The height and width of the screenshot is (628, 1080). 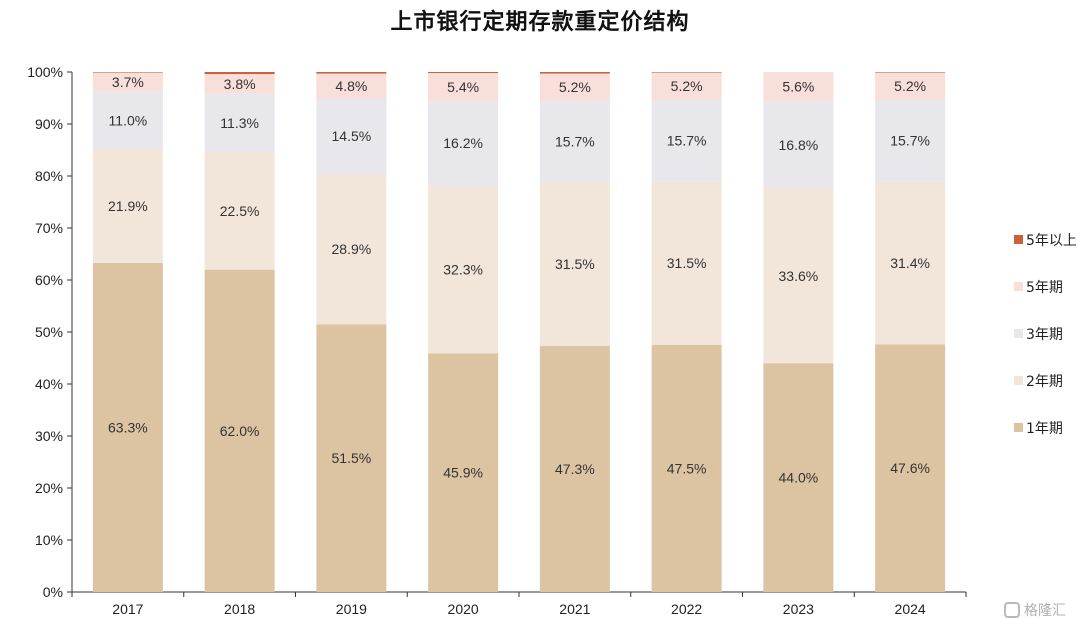 What do you see at coordinates (540, 22) in the screenshot?
I see `chart-title: 上市银行定期存款重定价结构` at bounding box center [540, 22].